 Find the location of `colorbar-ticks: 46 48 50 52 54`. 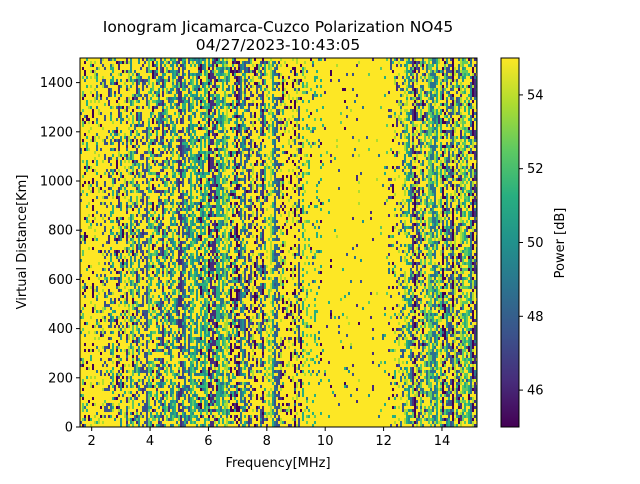

colorbar-ticks: 46 48 50 52 54 is located at coordinates (531, 243).